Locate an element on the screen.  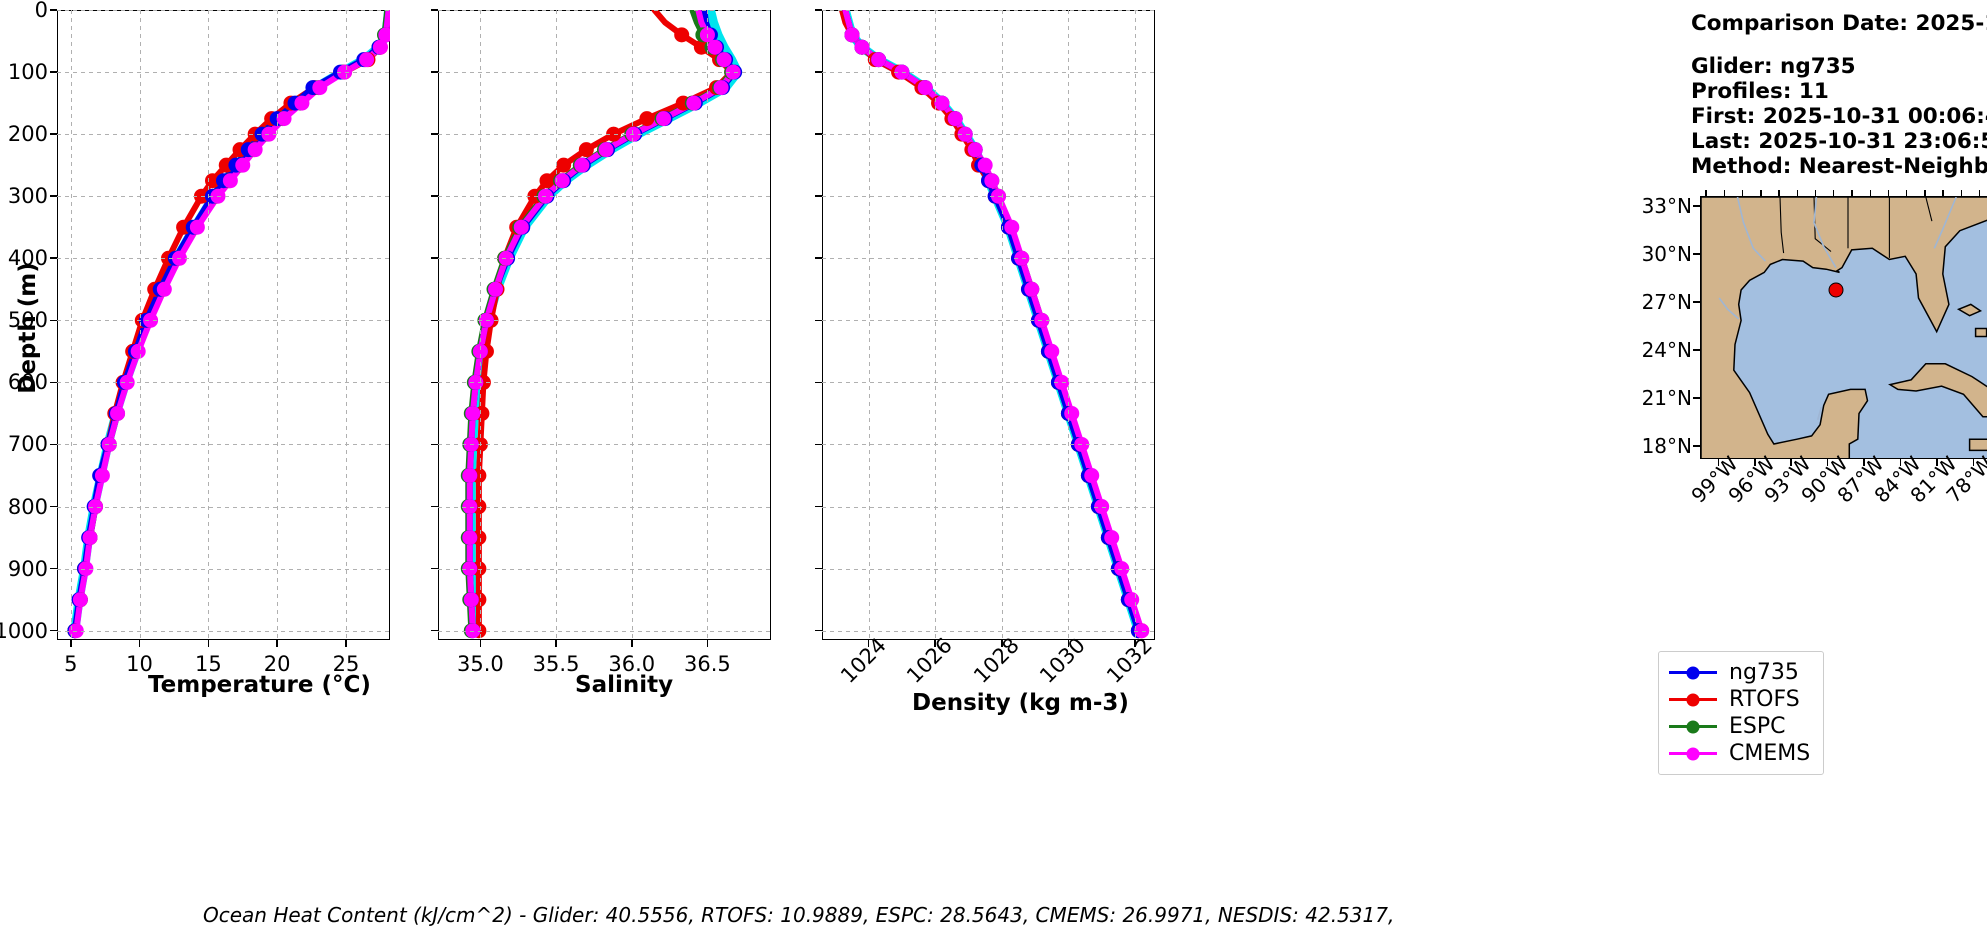
legend-item-rtofs: RTOFS is located at coordinates (1739, 699).